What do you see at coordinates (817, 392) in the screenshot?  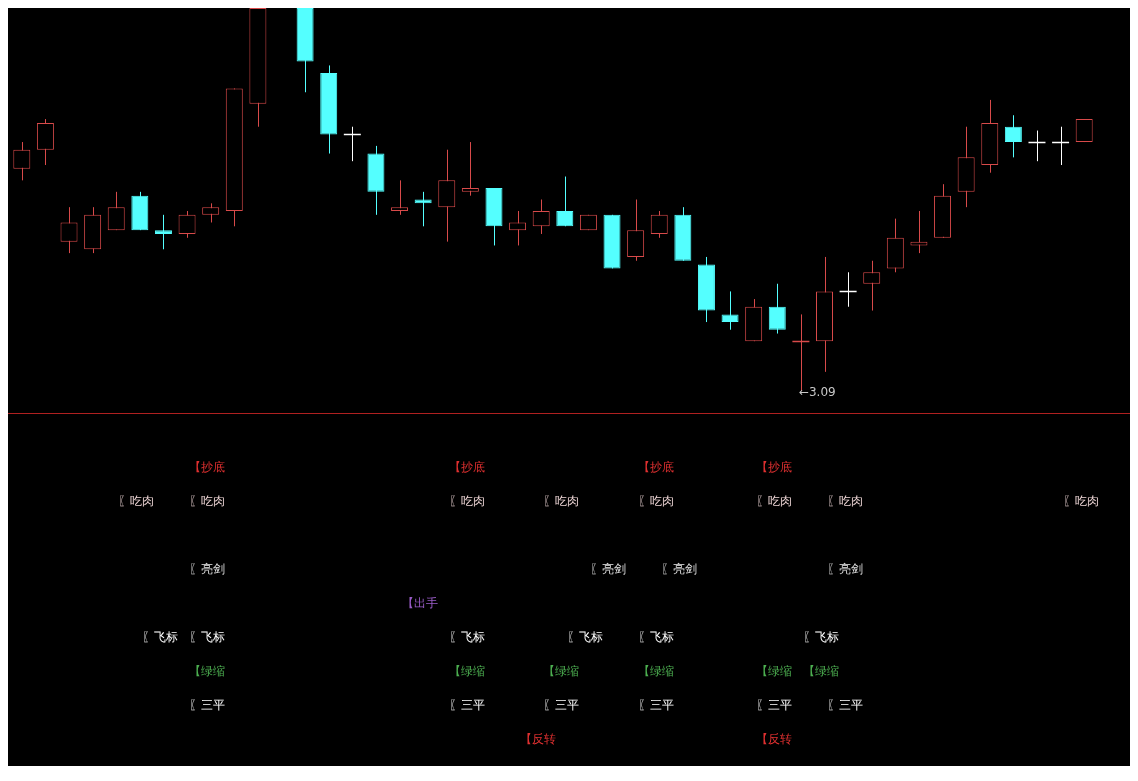 I see `annotation: ←3.09` at bounding box center [817, 392].